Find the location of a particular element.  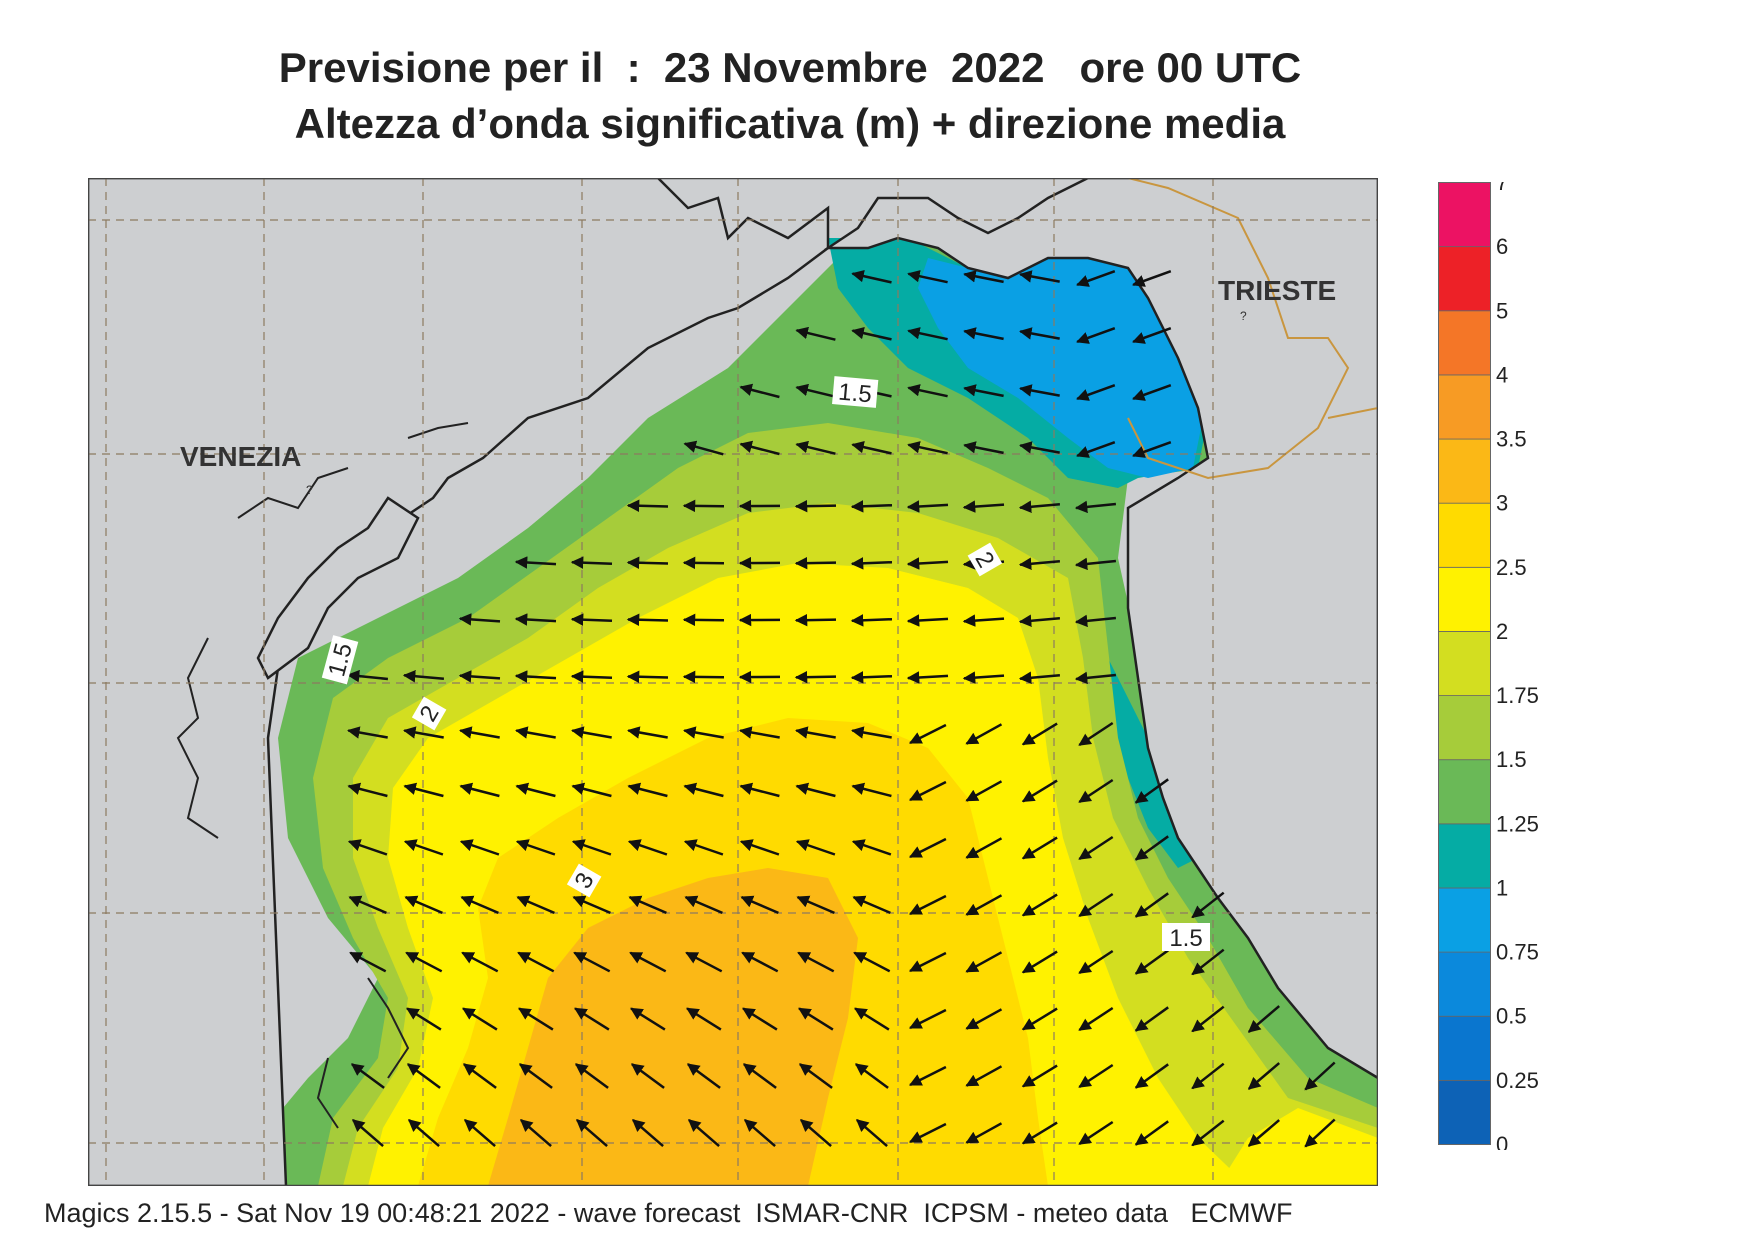

contour-label-text: 1.5 is located at coordinates (1185, 938).